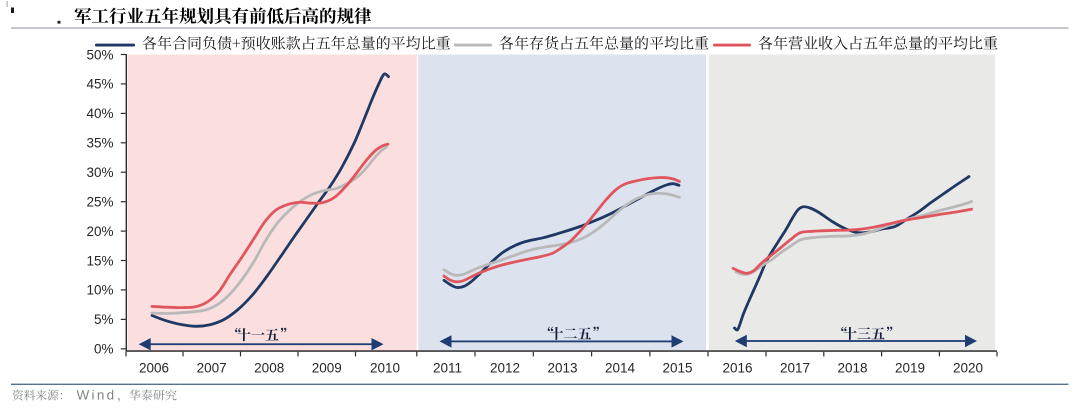  What do you see at coordinates (677, 368) in the screenshot?
I see `svg-text: 2015` at bounding box center [677, 368].